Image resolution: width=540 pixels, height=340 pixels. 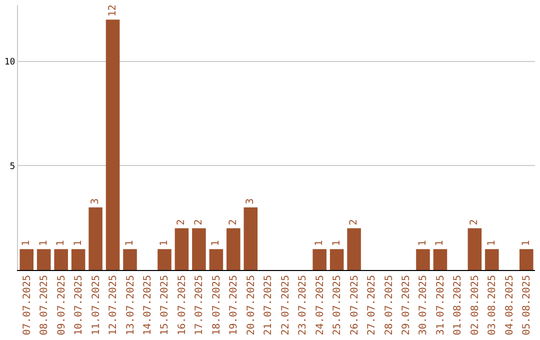 What do you see at coordinates (44, 305) in the screenshot?
I see `x-tick-label: 08.07.2025` at bounding box center [44, 305].